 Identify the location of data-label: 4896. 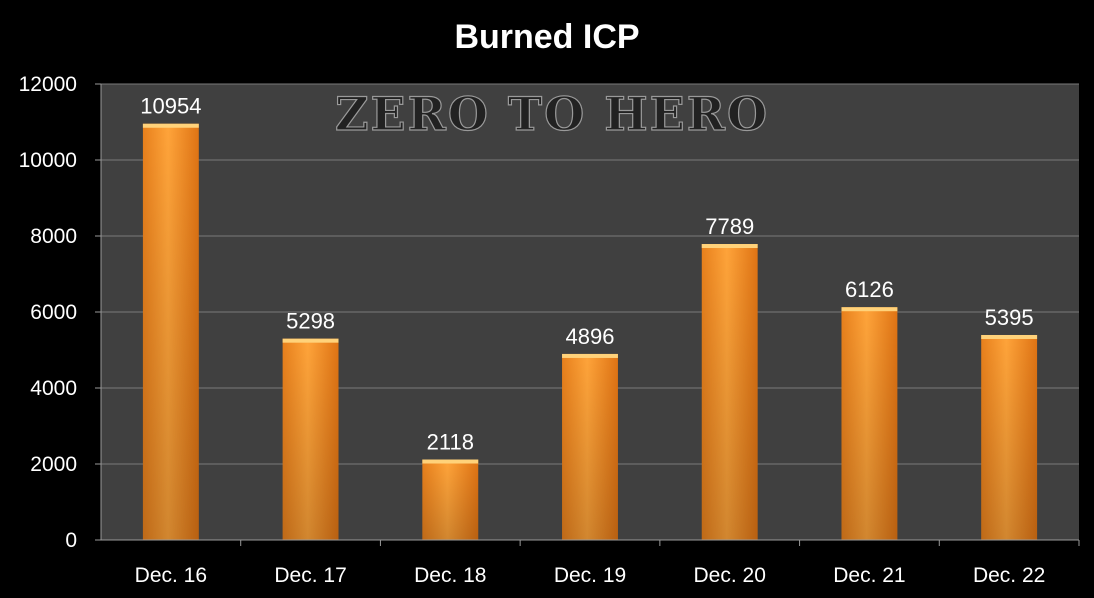
(590, 336).